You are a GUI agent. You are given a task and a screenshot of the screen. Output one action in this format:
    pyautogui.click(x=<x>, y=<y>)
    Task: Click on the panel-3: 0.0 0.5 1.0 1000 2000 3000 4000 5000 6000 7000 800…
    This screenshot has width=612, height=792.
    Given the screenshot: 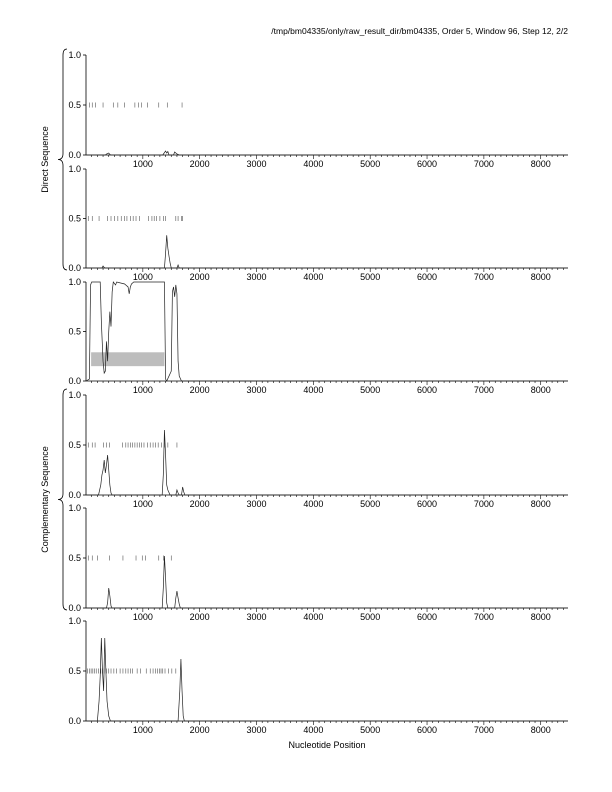 What is the action you would take?
    pyautogui.click(x=318, y=336)
    